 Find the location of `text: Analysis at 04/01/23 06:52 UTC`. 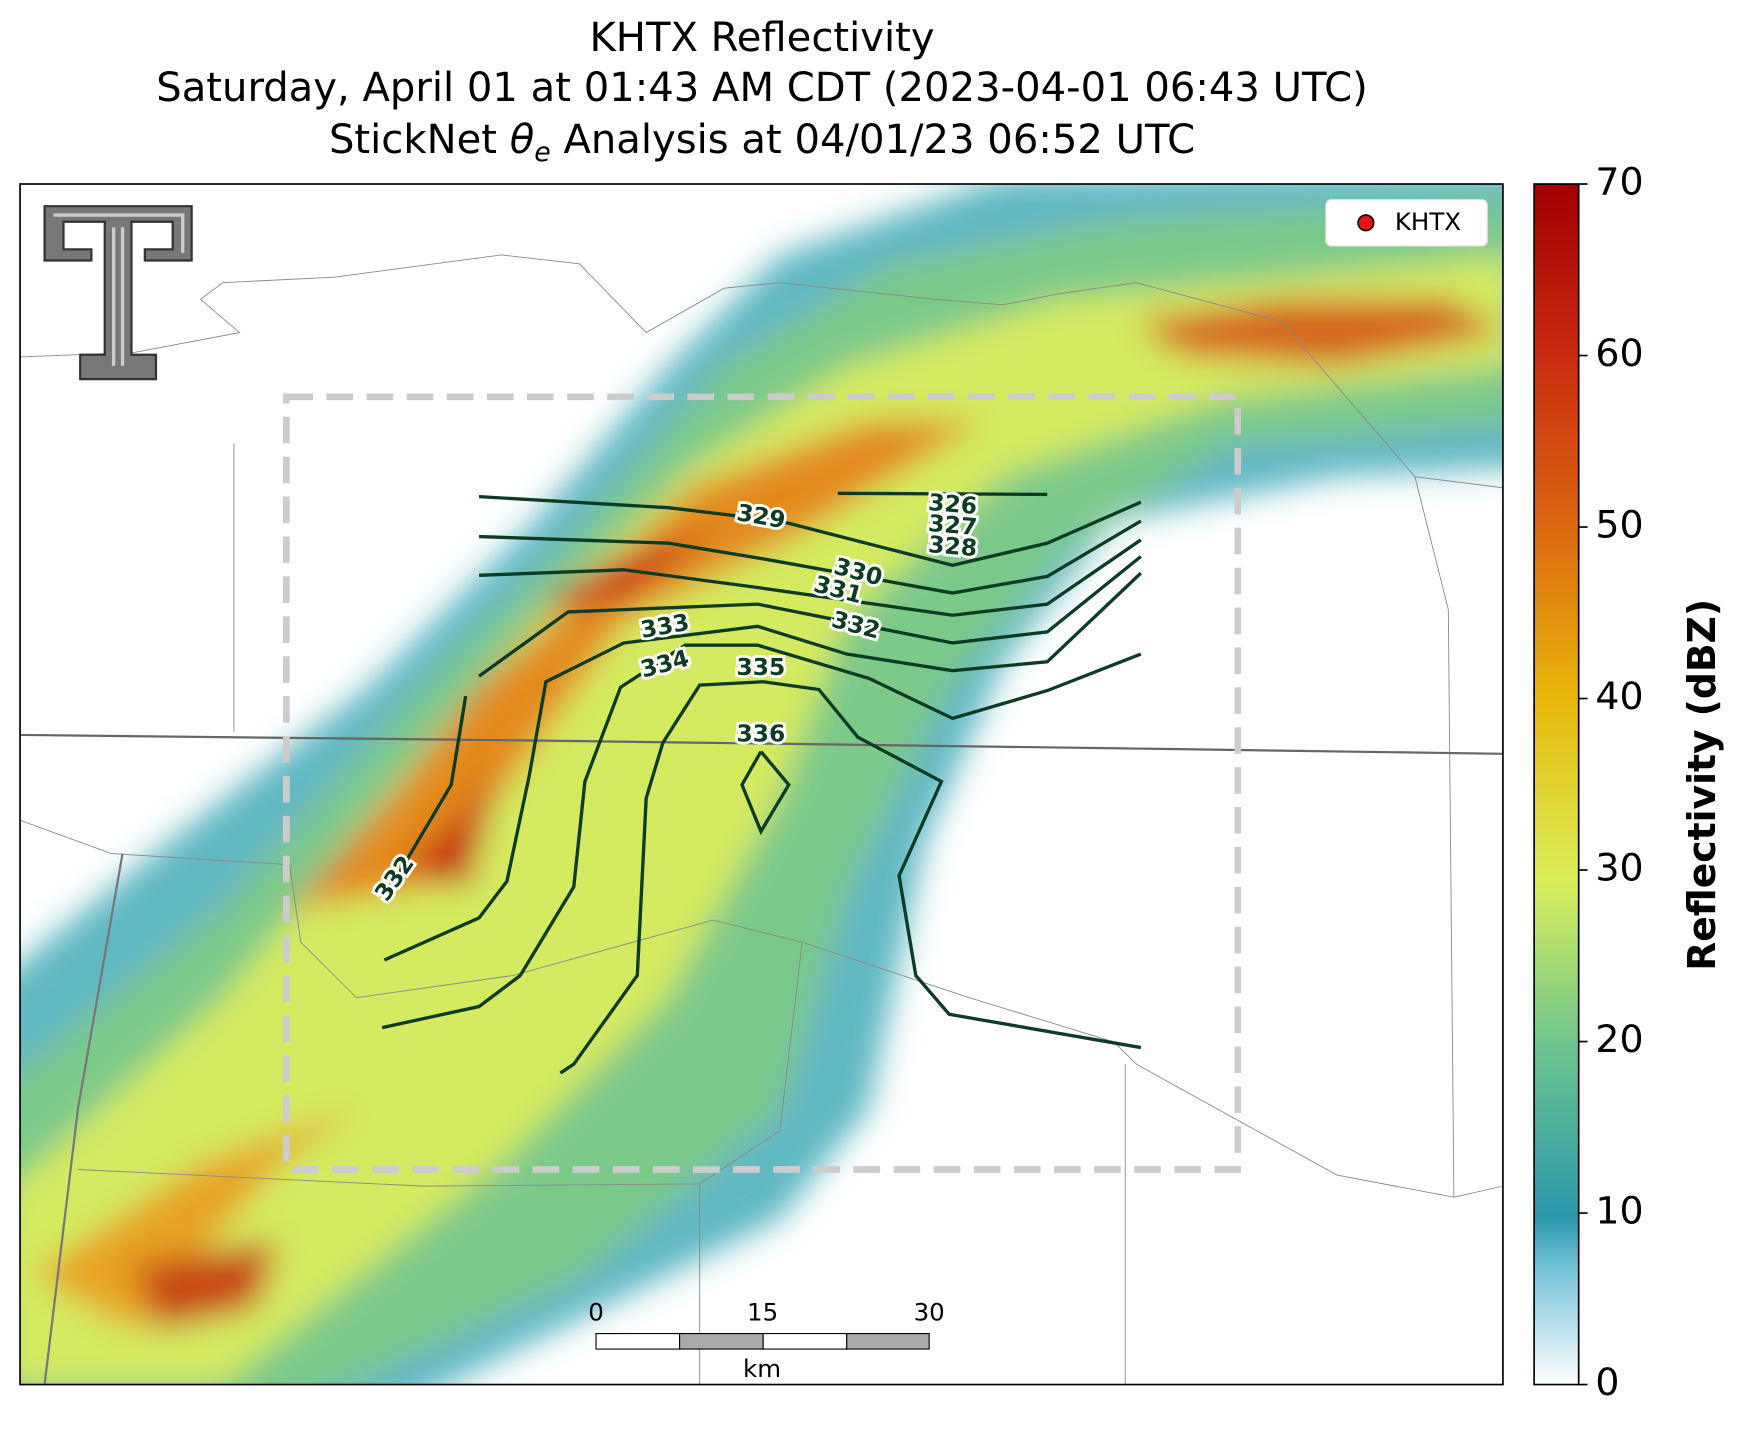

text: Analysis at 04/01/23 06:52 UTC is located at coordinates (873, 140).